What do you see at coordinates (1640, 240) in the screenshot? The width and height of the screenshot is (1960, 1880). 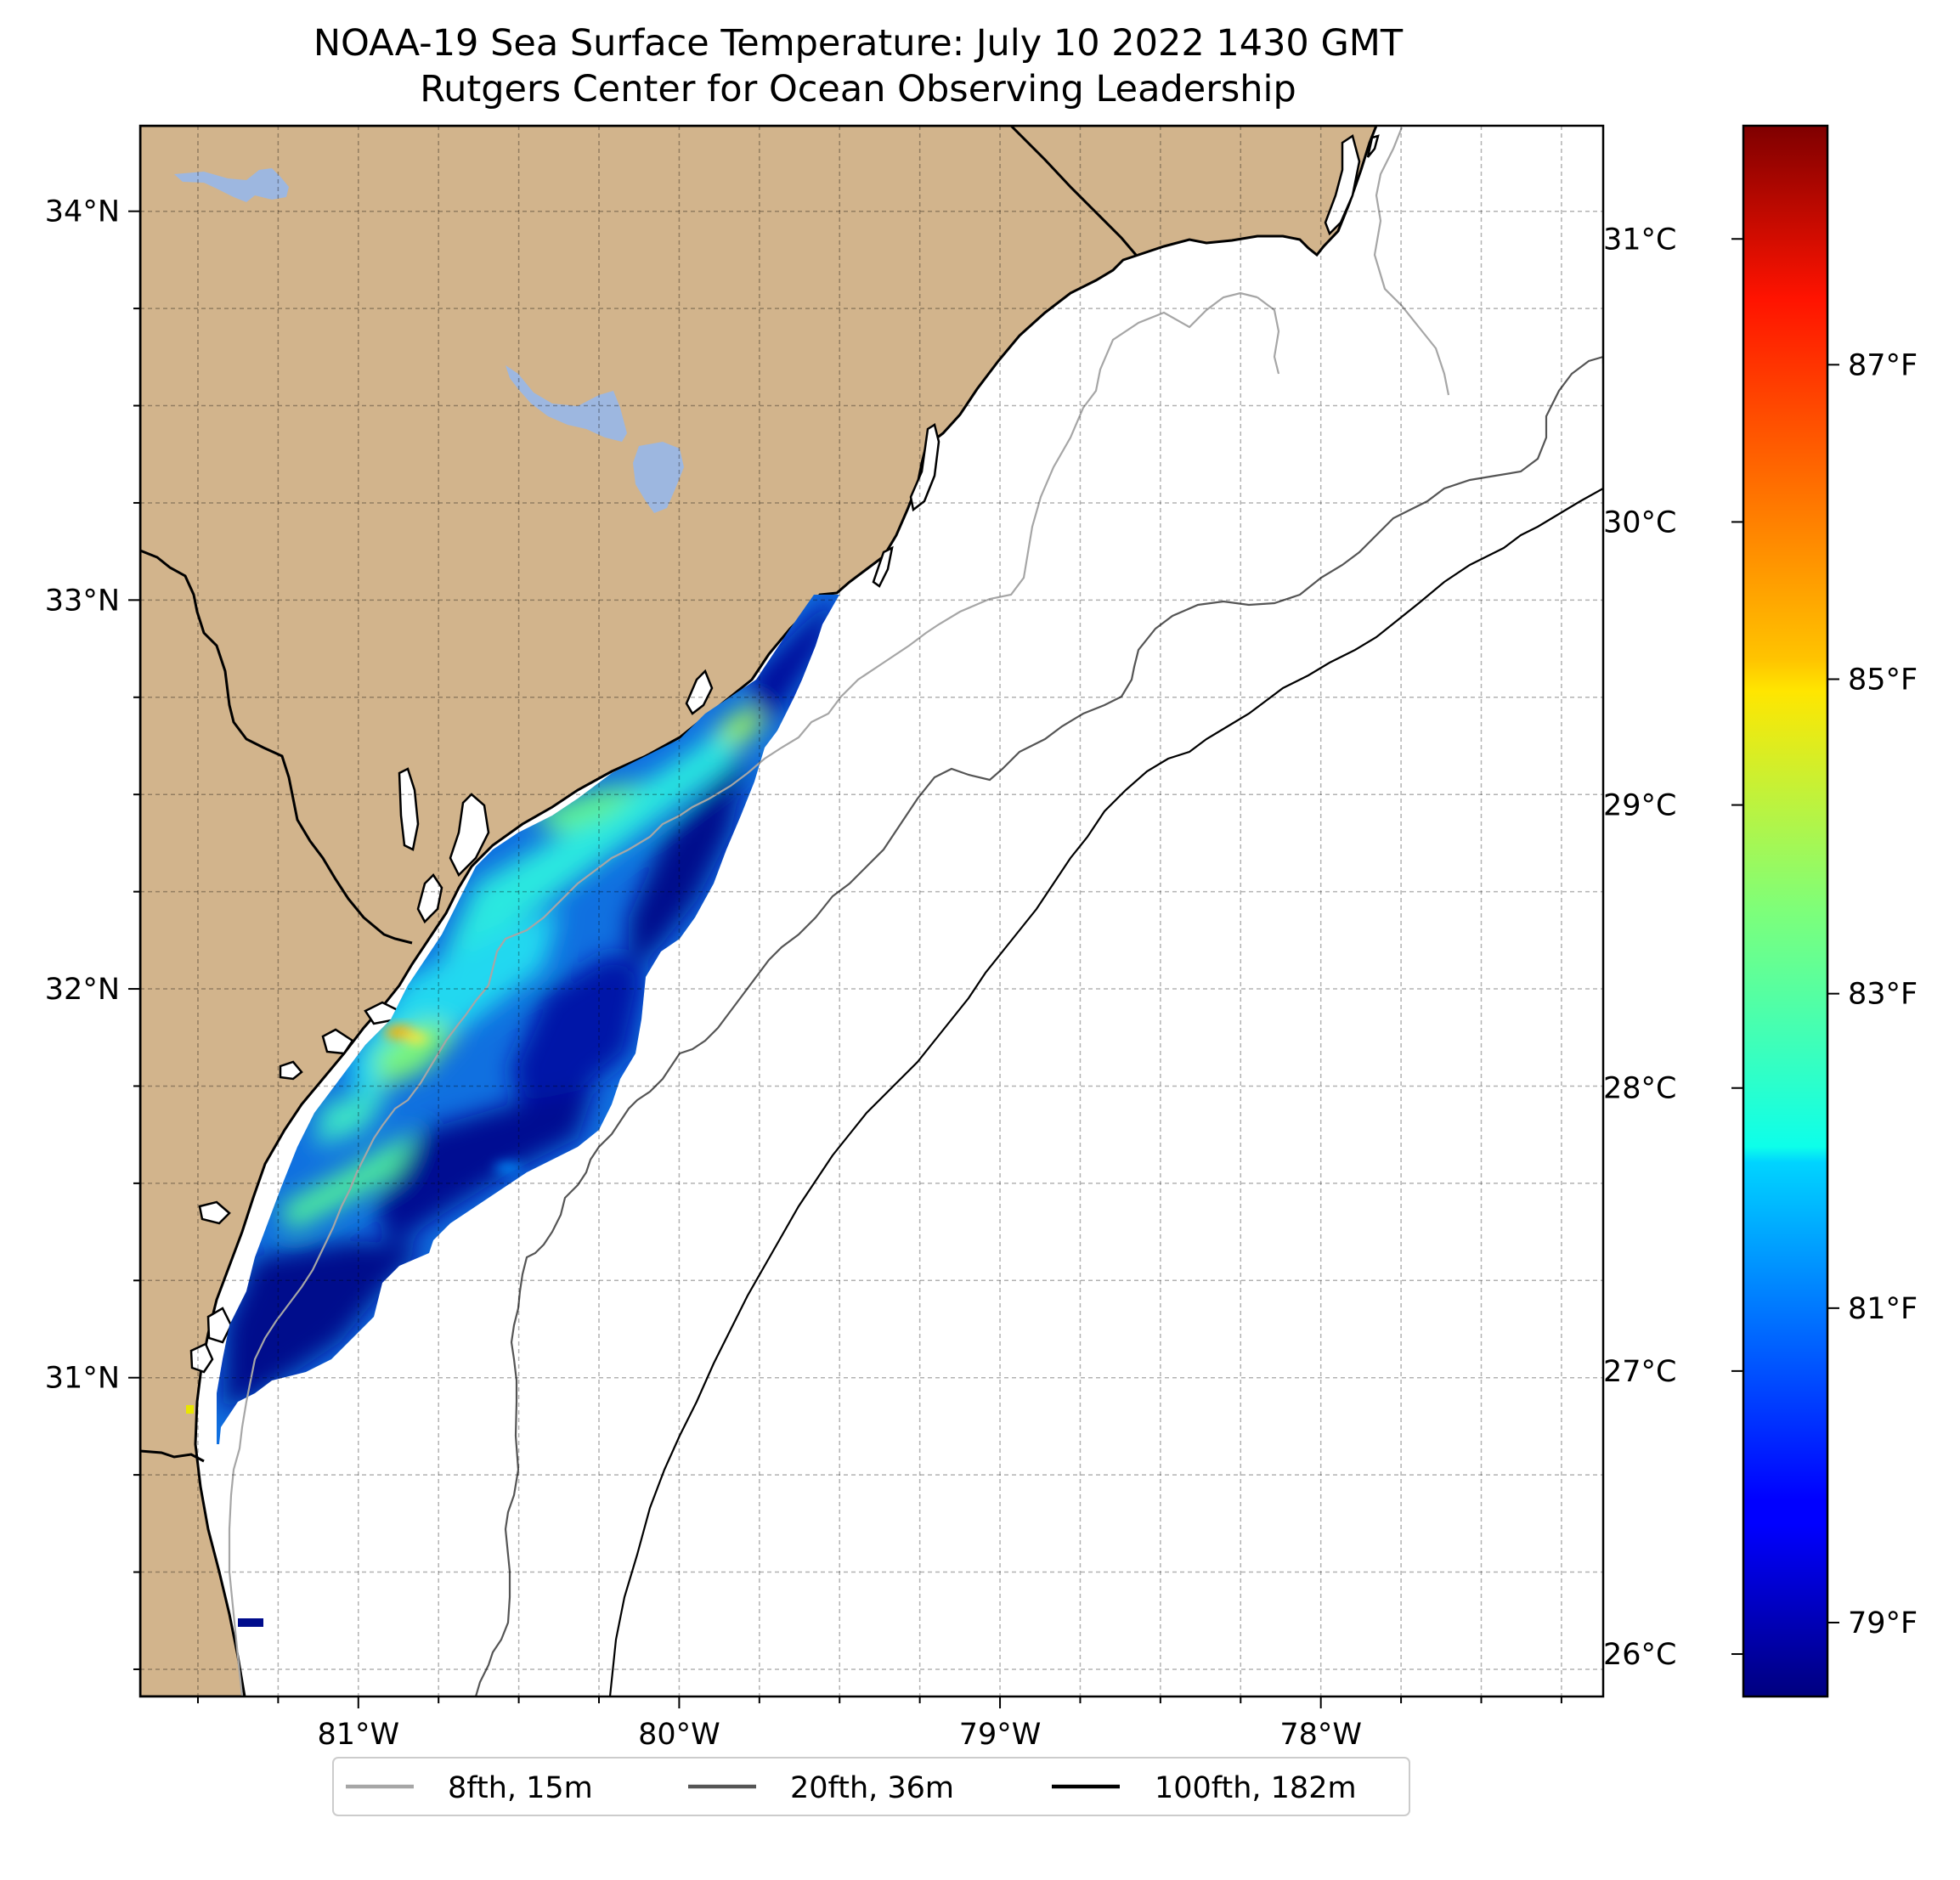 I see `celsius-tick-label: 31°C` at bounding box center [1640, 240].